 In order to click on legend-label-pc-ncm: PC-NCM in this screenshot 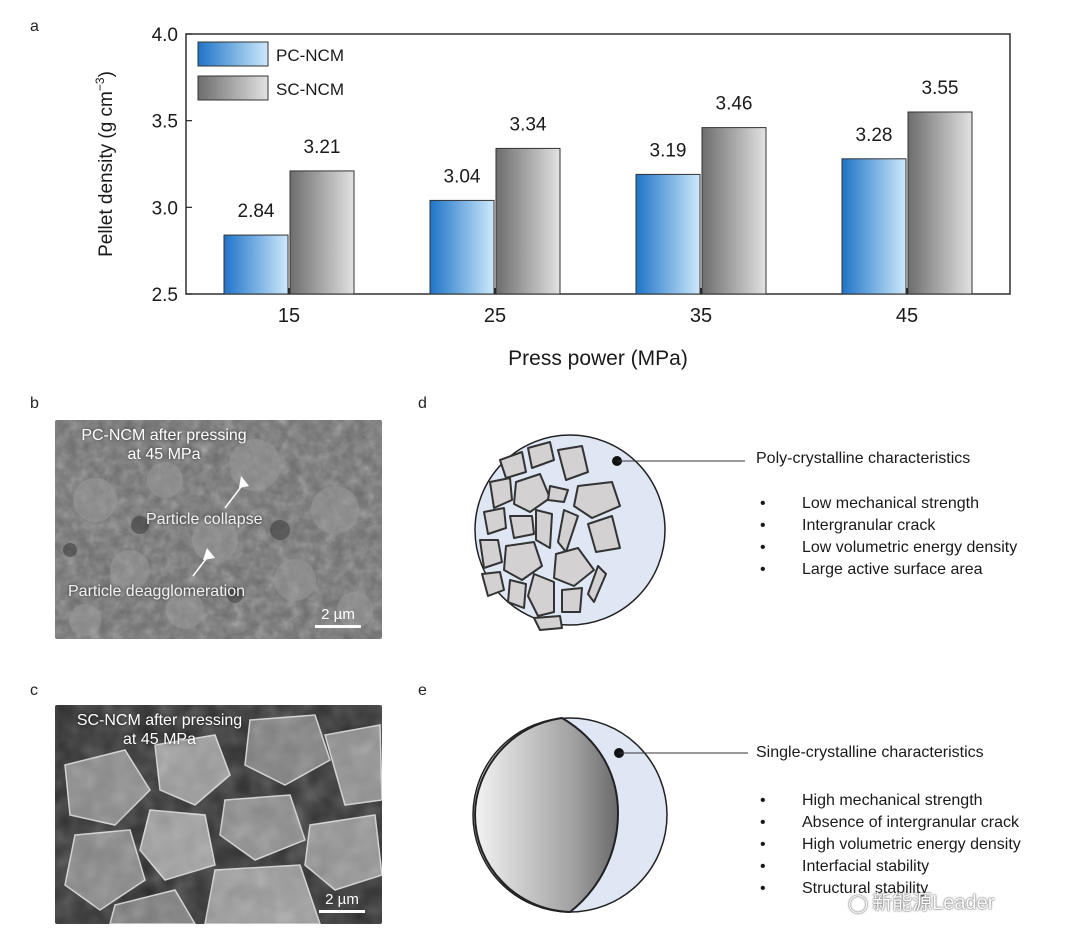, I will do `click(310, 55)`.